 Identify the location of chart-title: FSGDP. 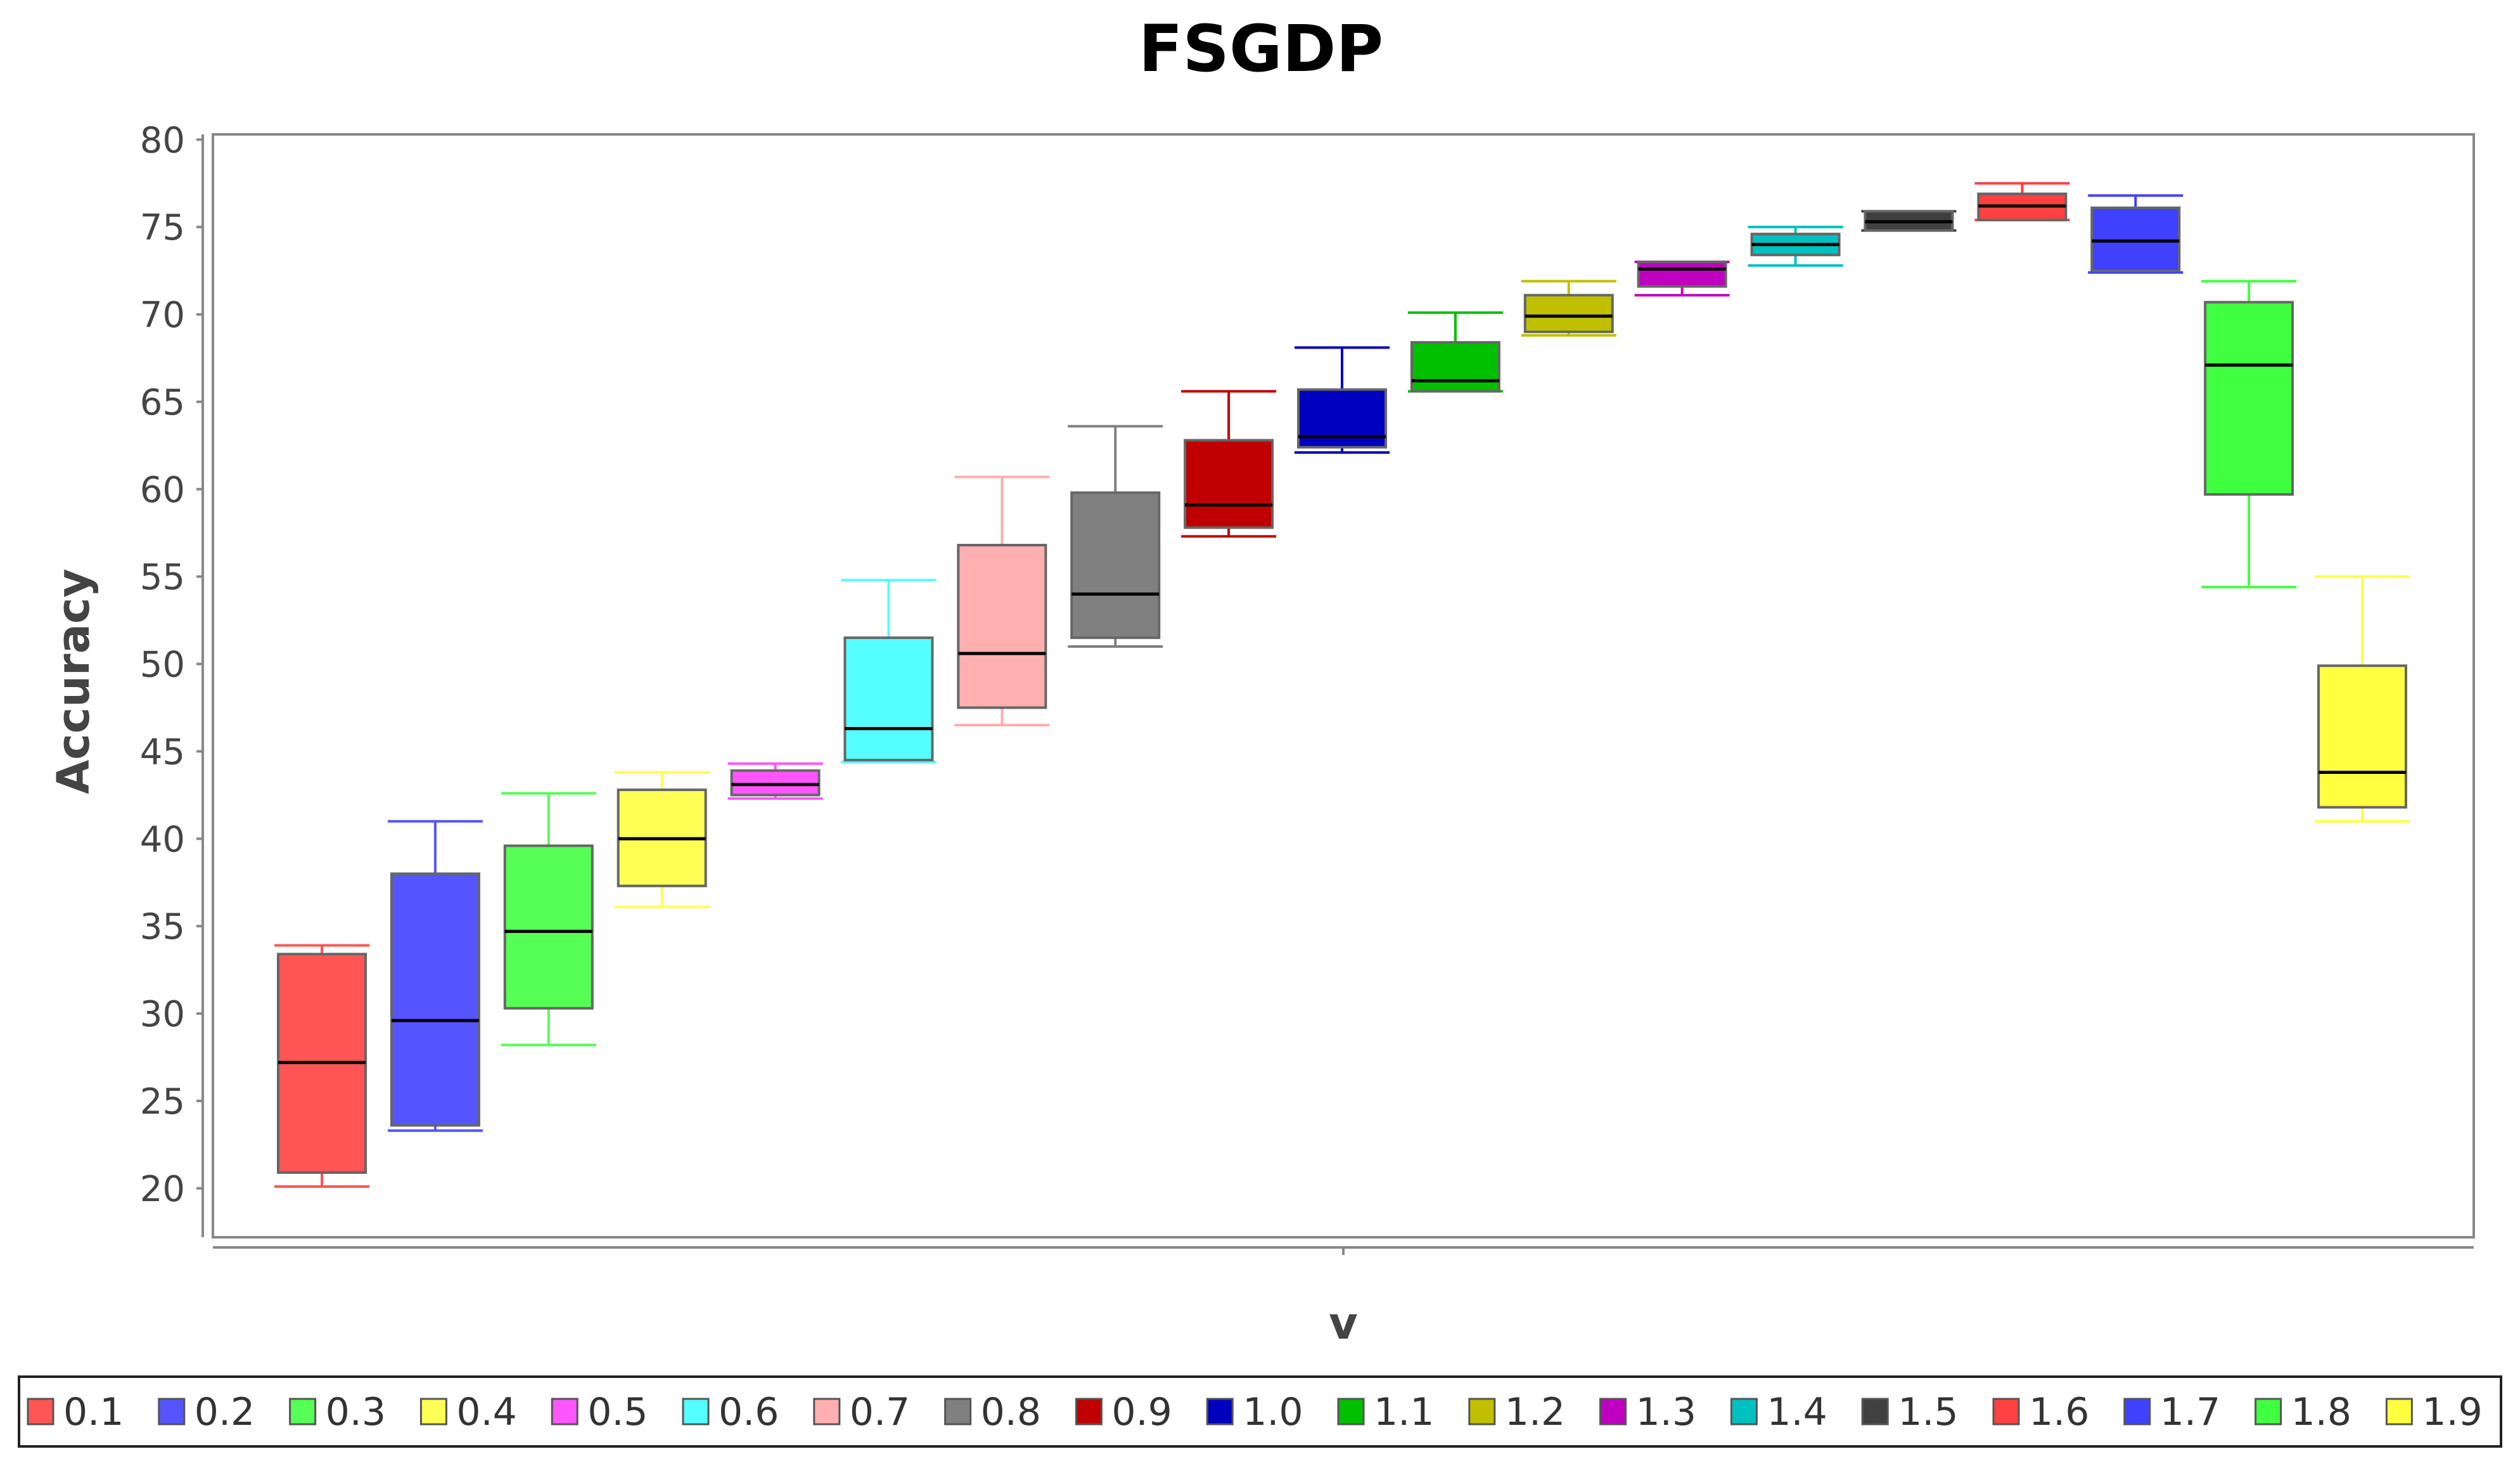
(1261, 49).